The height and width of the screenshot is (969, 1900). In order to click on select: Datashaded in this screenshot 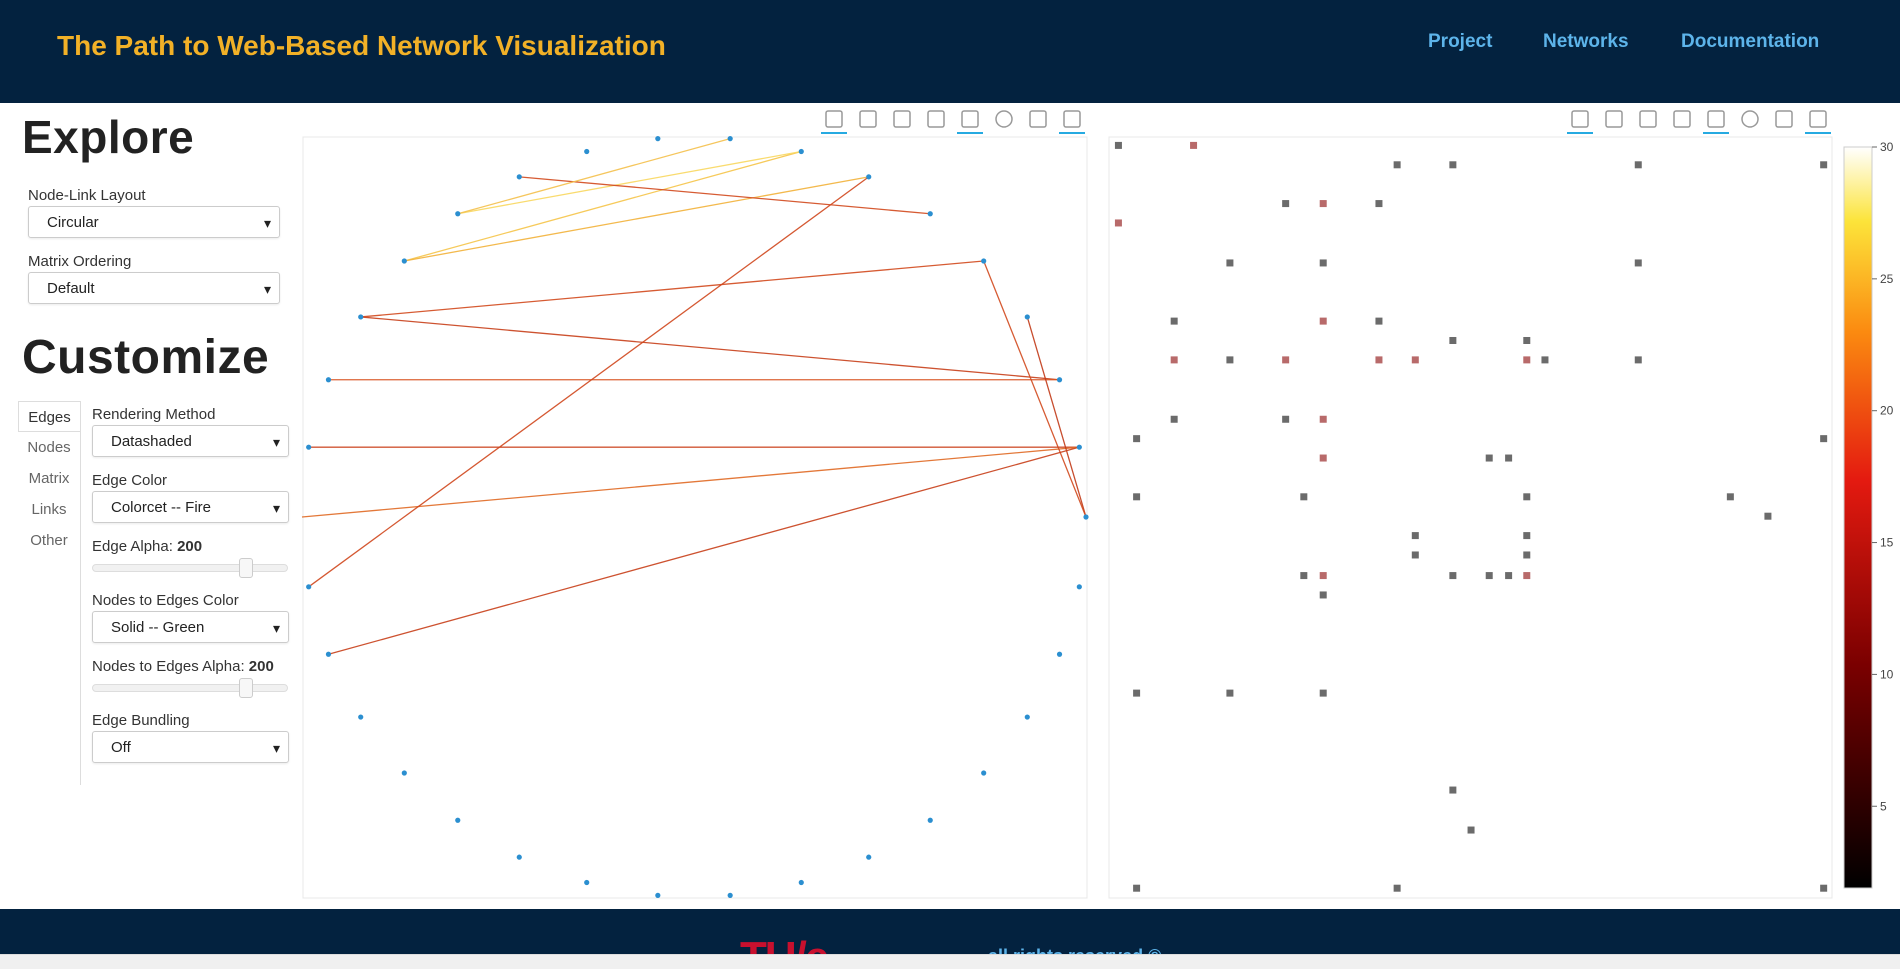, I will do `click(190, 441)`.